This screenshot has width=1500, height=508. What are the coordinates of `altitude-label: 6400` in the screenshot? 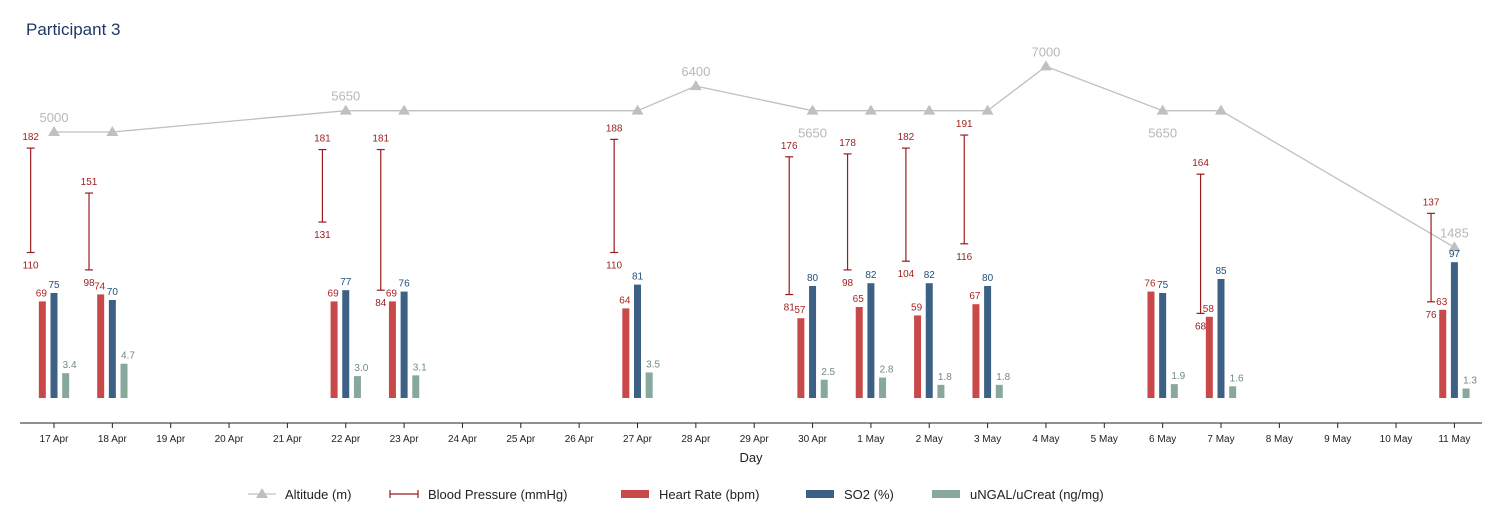 It's located at (695, 71).